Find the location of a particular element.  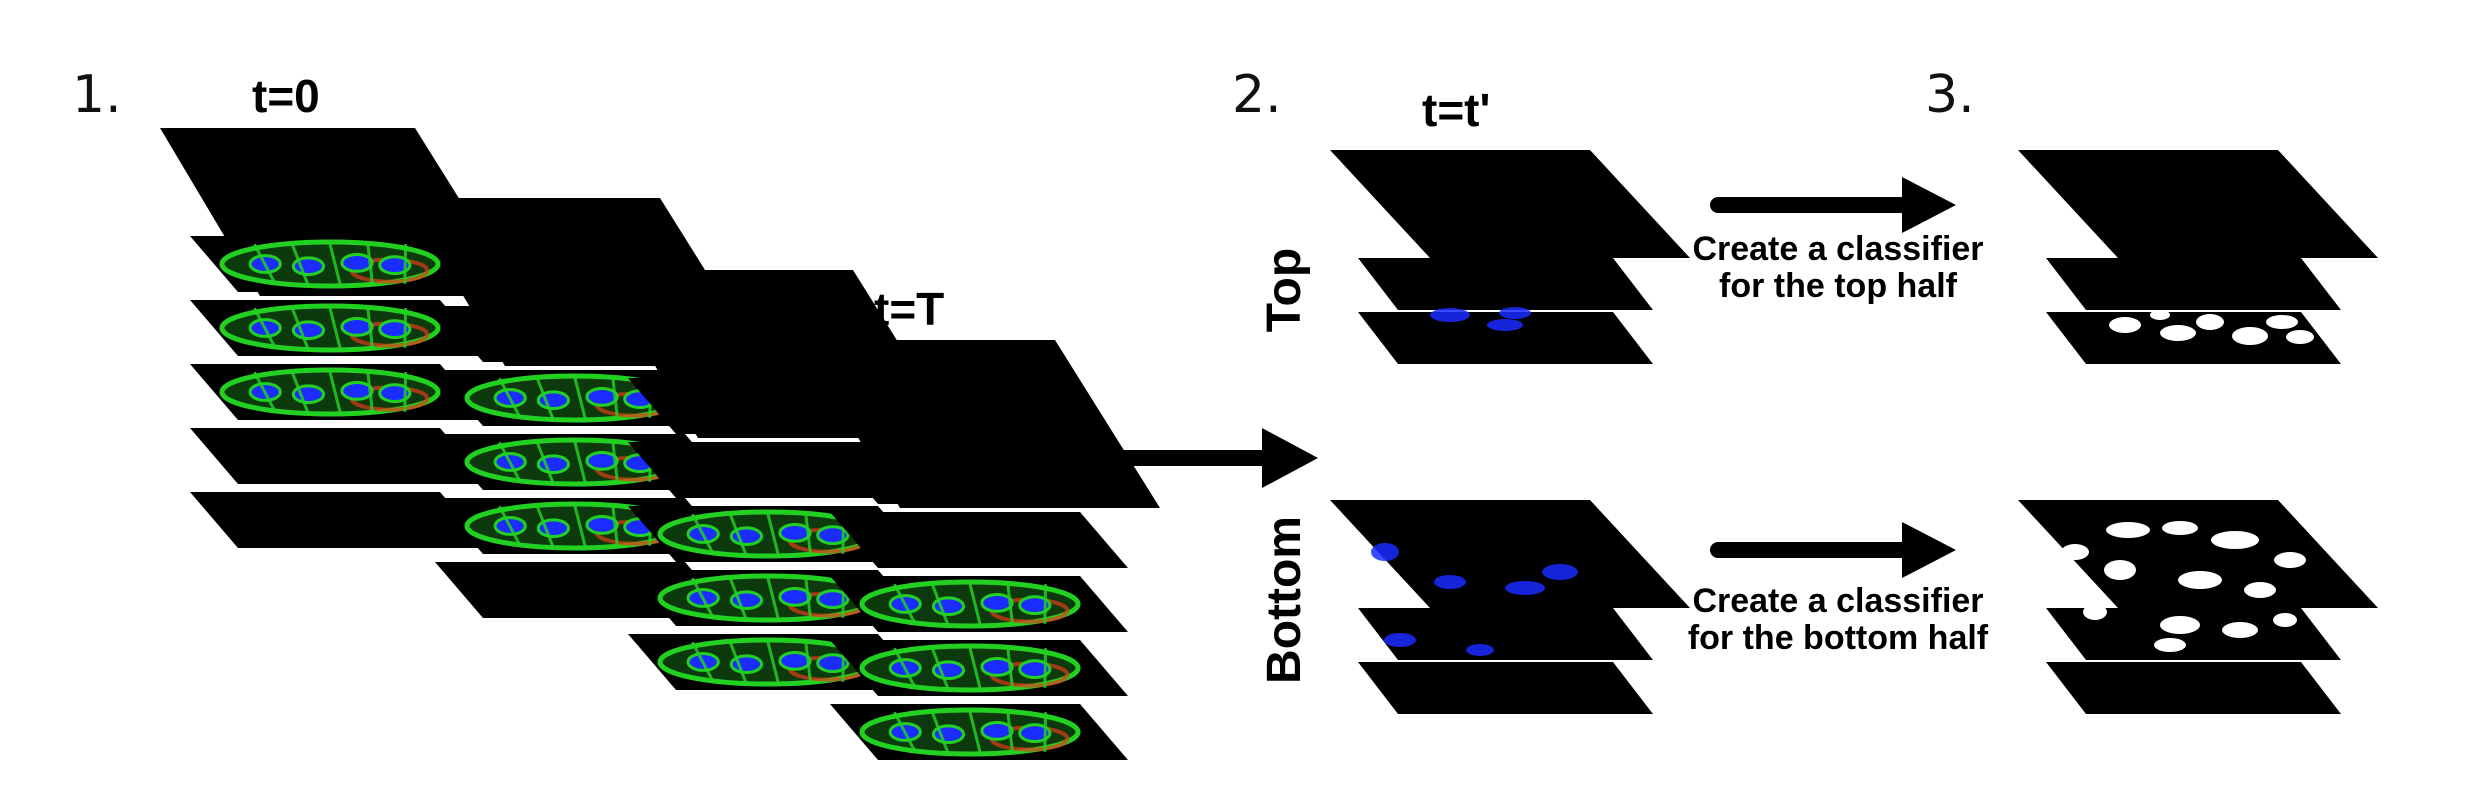

stack-top-half is located at coordinates (1510, 257).